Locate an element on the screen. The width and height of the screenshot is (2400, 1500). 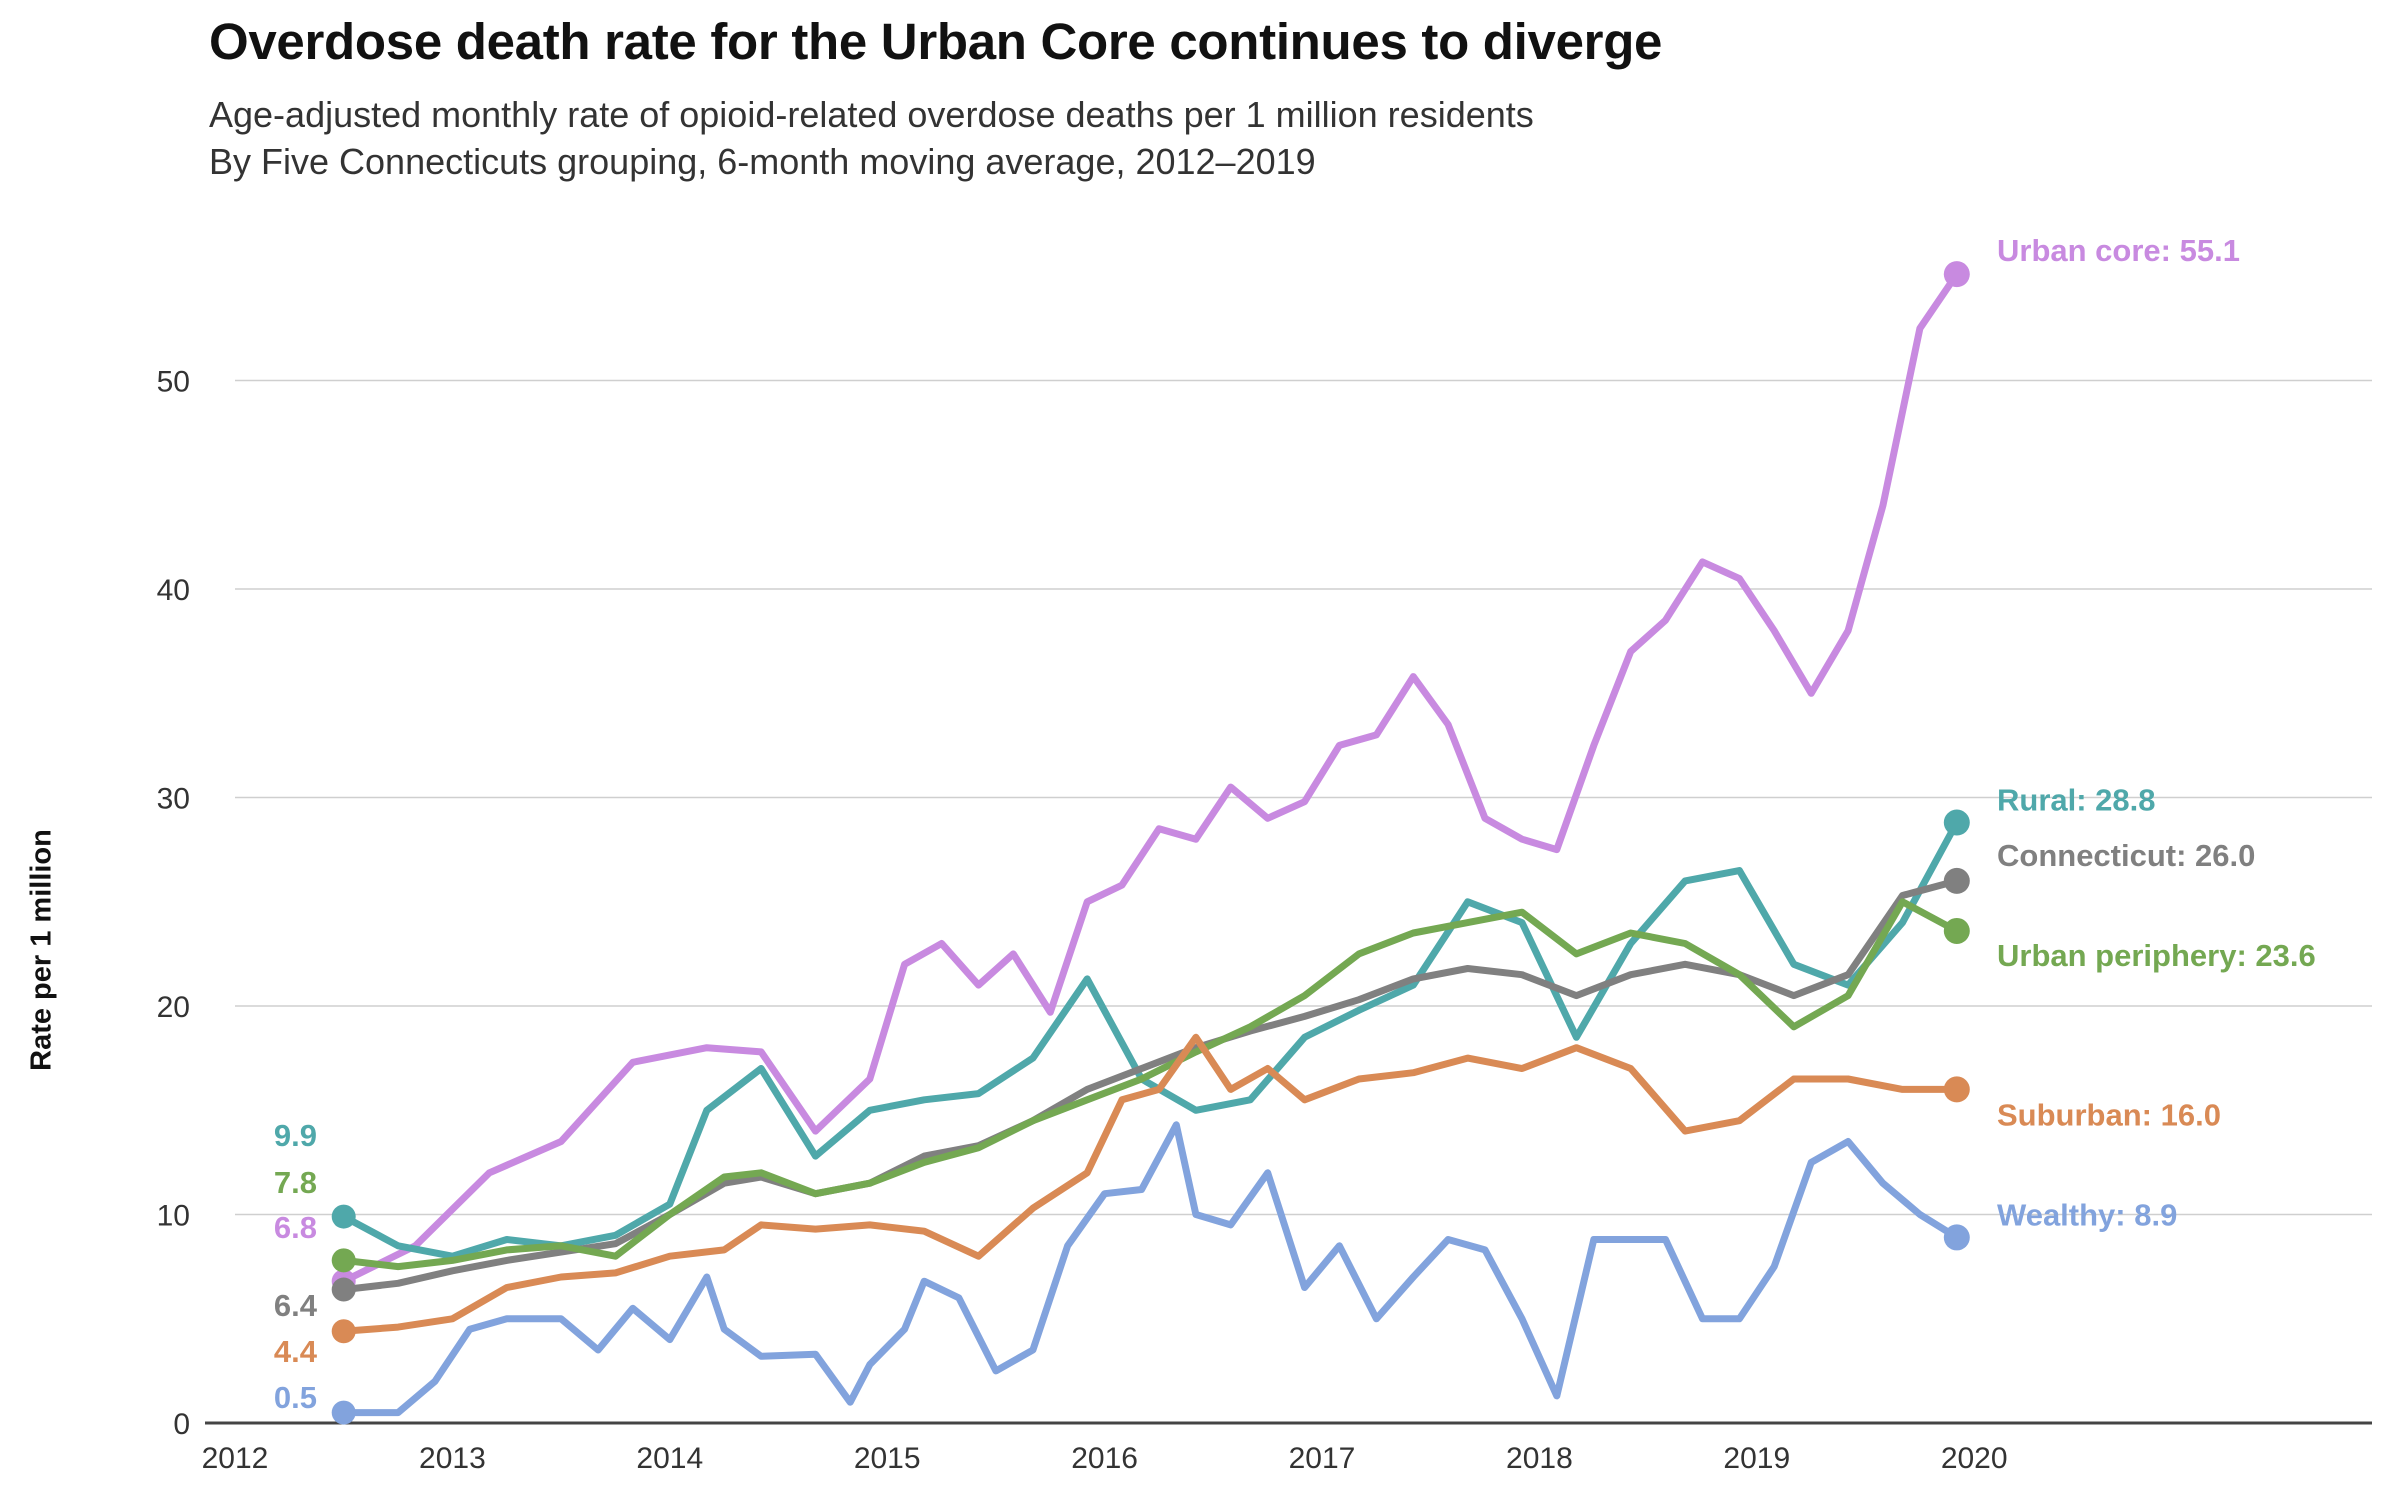
x-tick-label-2016: 2016 is located at coordinates (1104, 1458).